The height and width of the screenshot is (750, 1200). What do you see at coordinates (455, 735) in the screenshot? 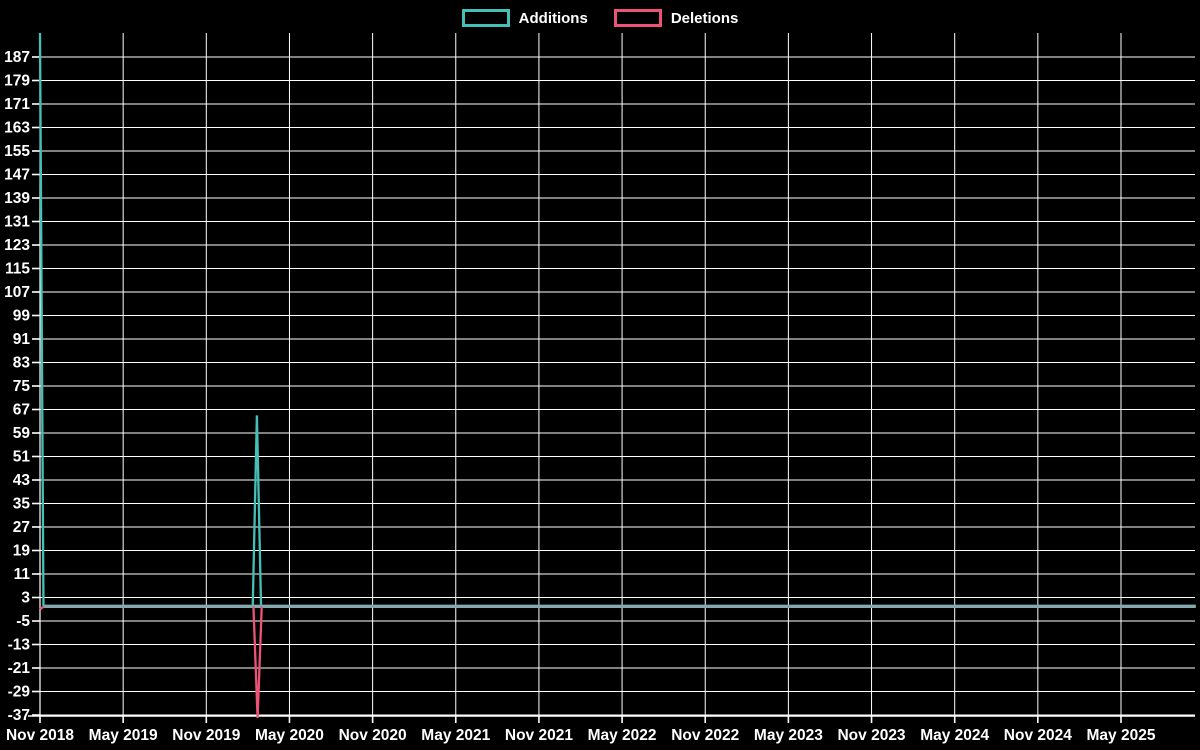
I see `x-tick-label: May 2021` at bounding box center [455, 735].